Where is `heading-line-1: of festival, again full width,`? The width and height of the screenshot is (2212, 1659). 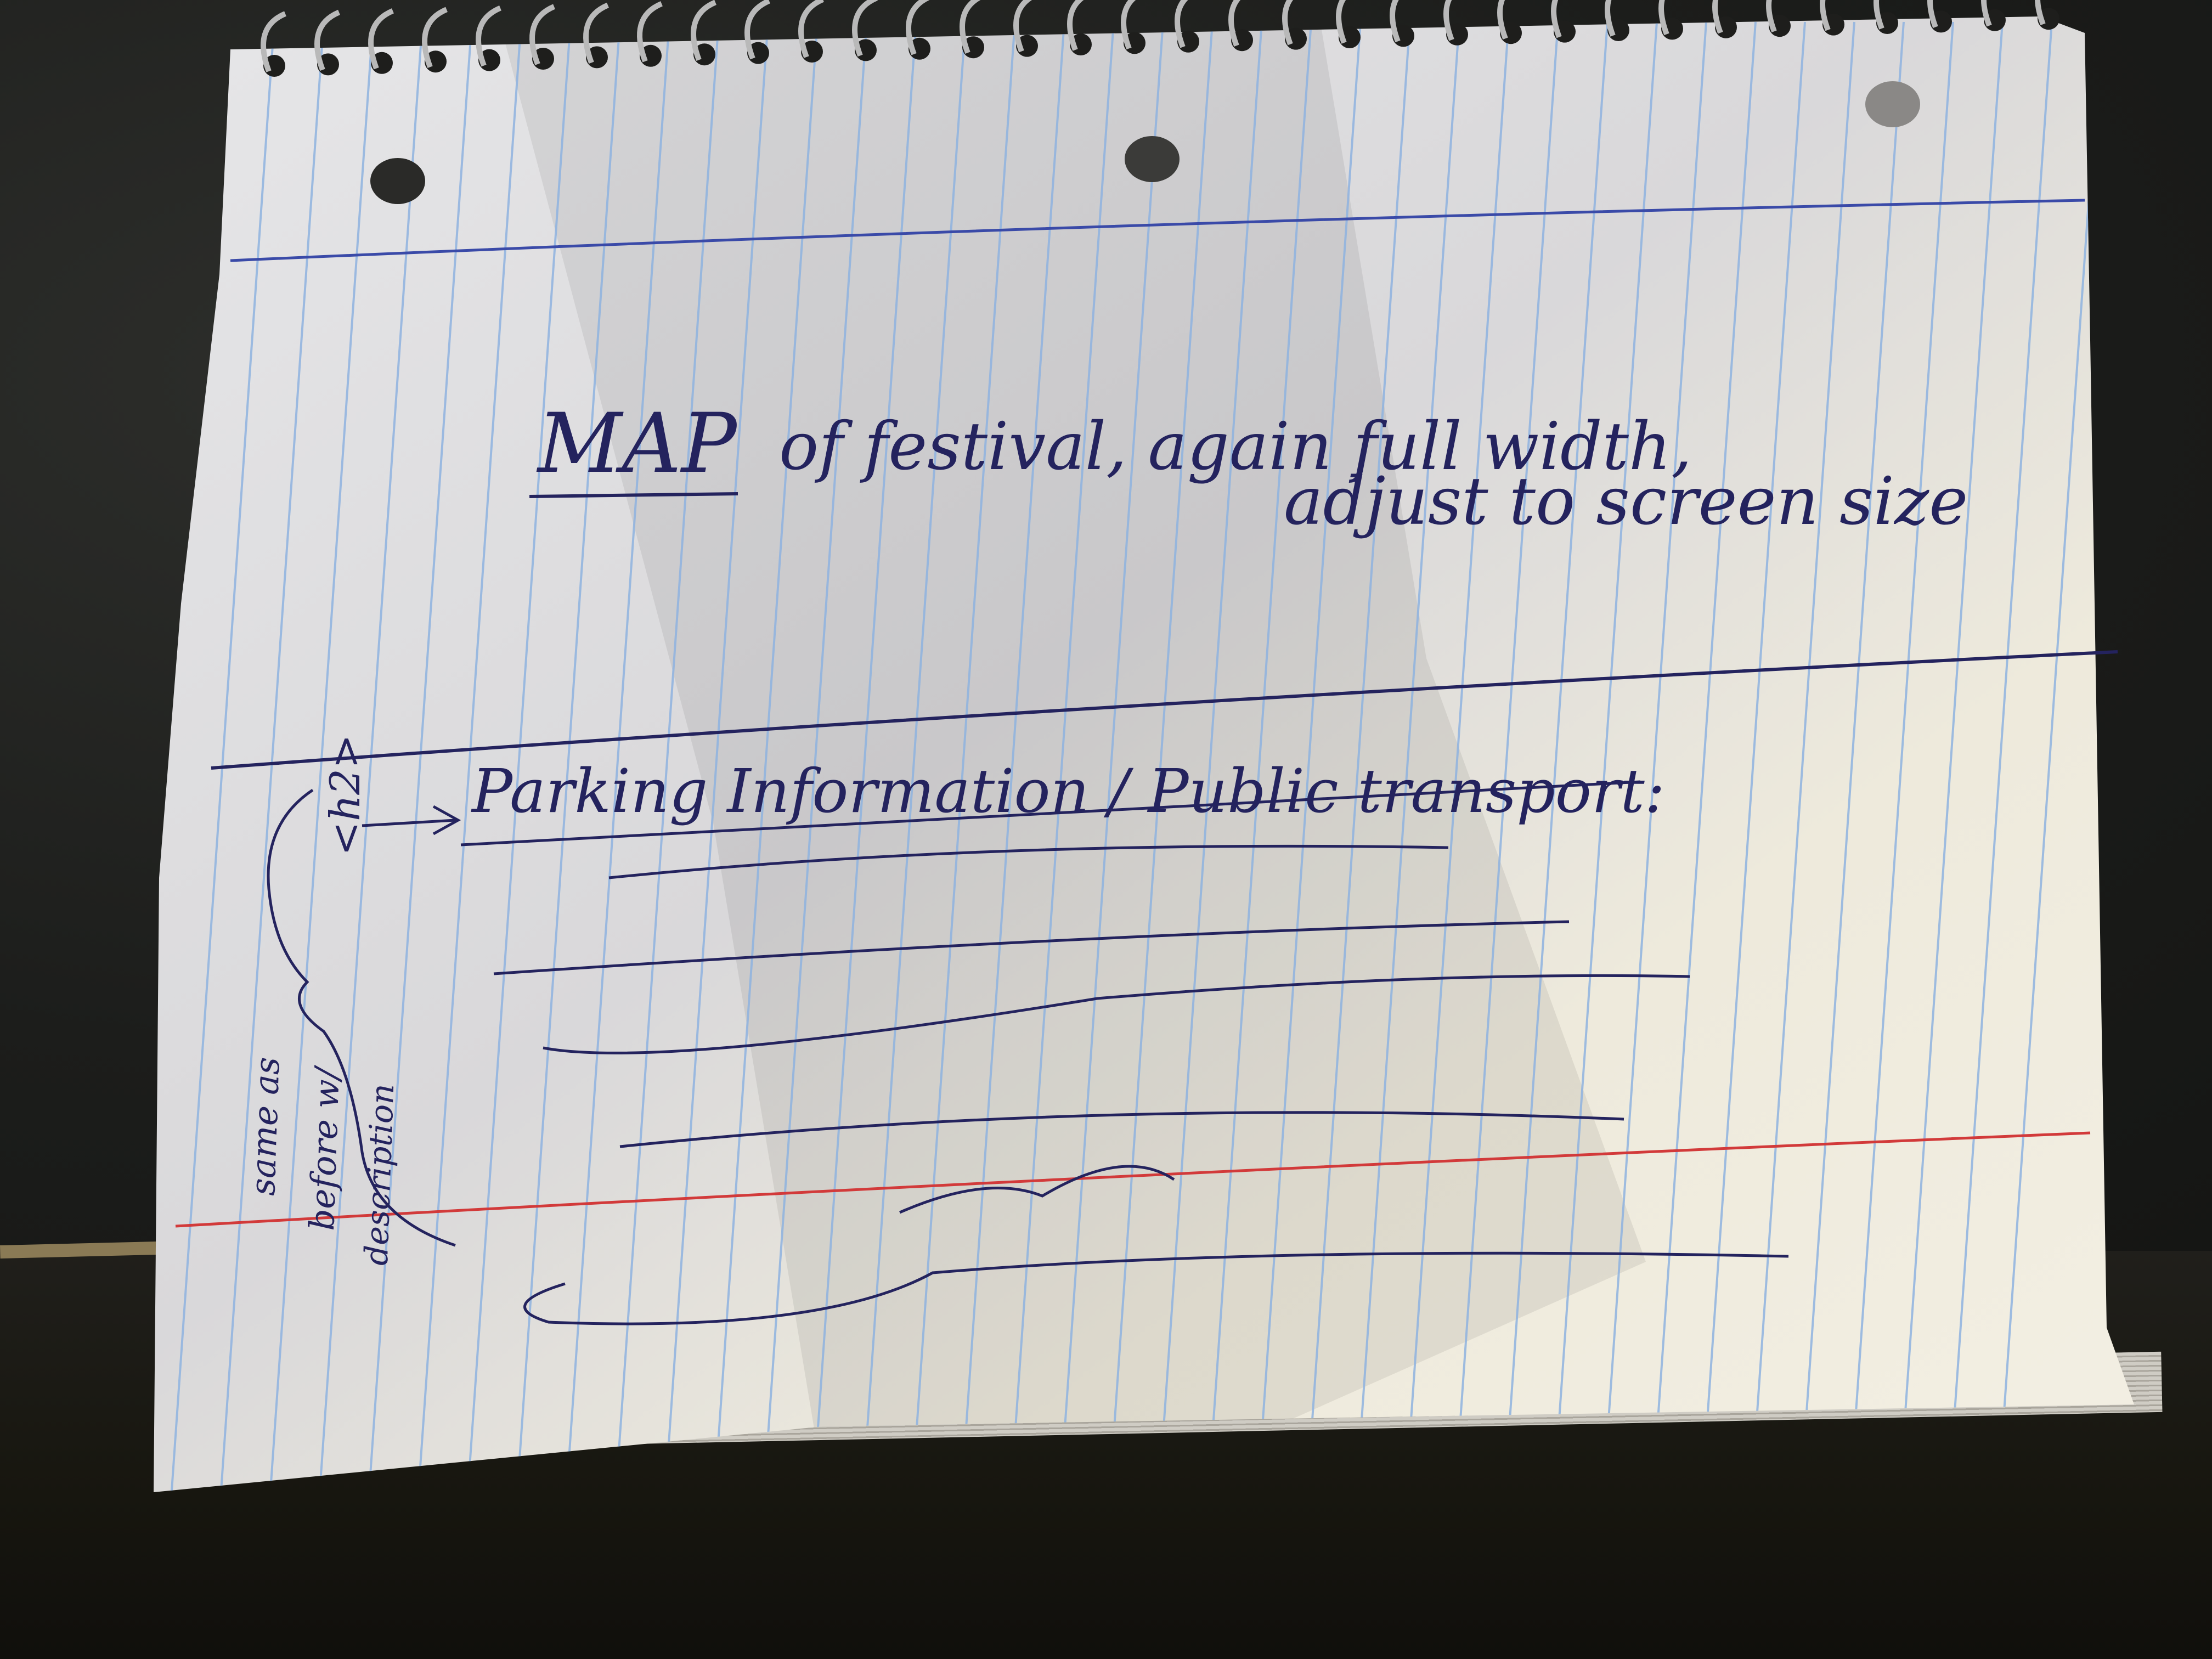 heading-line-1: of festival, again full width, is located at coordinates (1235, 447).